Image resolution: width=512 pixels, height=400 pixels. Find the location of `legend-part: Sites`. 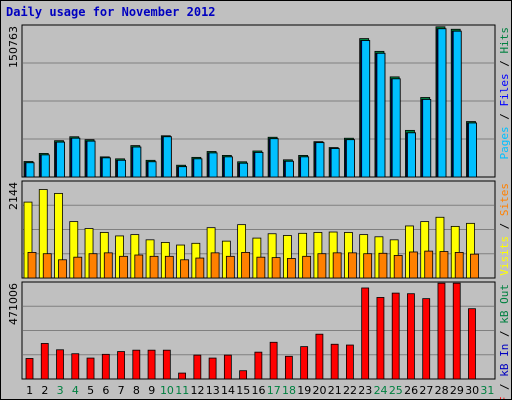

legend-part: Sites is located at coordinates (504, 199).